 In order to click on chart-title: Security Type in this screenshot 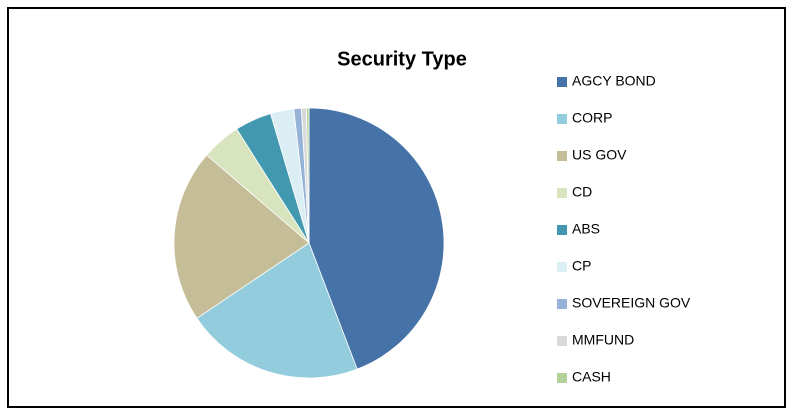, I will do `click(402, 59)`.